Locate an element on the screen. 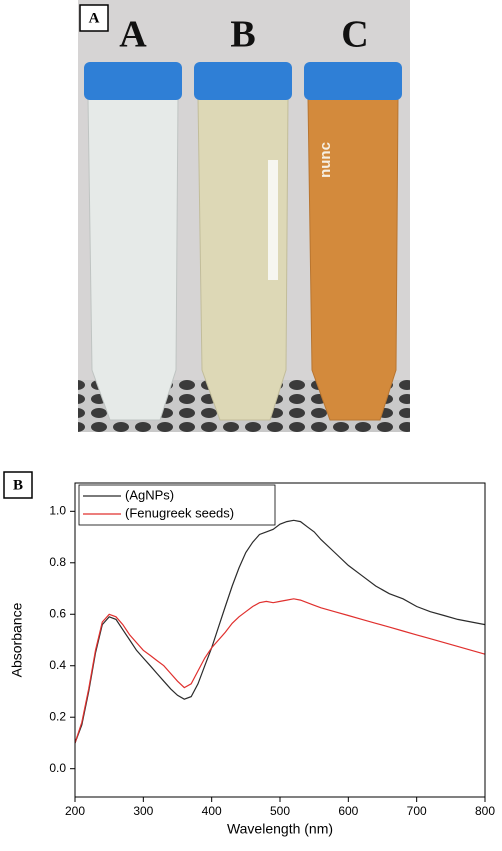 The height and width of the screenshot is (851, 502). y-tick-label: 0.0 is located at coordinates (57, 768).